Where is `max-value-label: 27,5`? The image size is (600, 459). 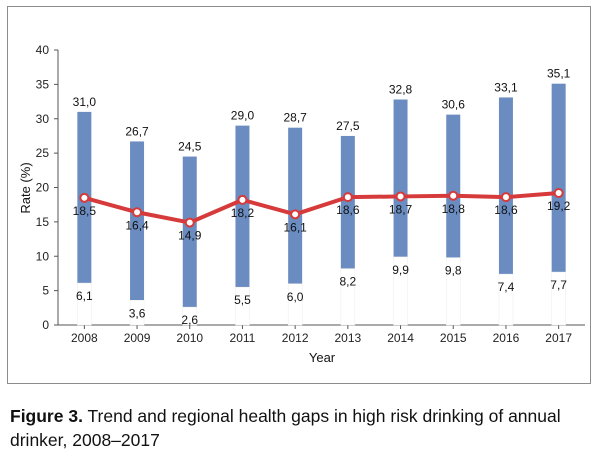
max-value-label: 27,5 is located at coordinates (348, 126).